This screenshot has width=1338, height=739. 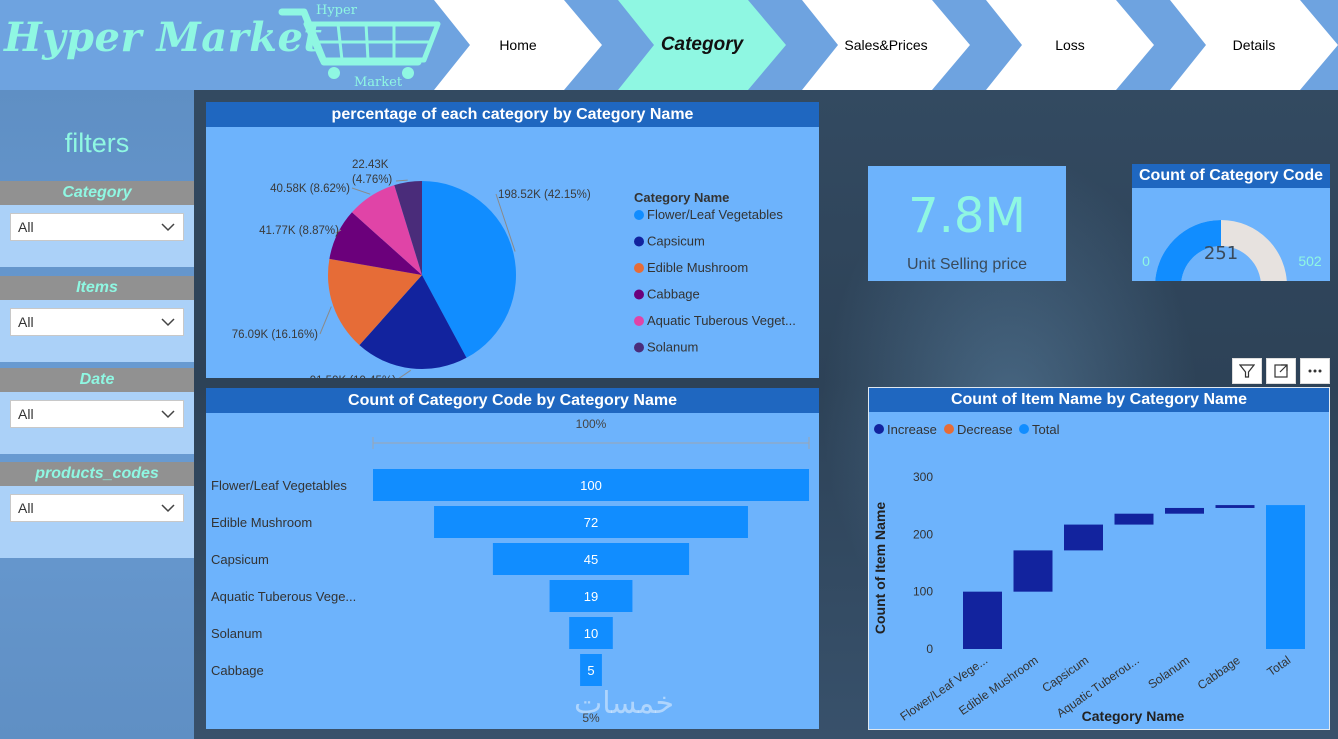 I want to click on pie-data-label: 40.58K (8.62%), so click(x=310, y=189).